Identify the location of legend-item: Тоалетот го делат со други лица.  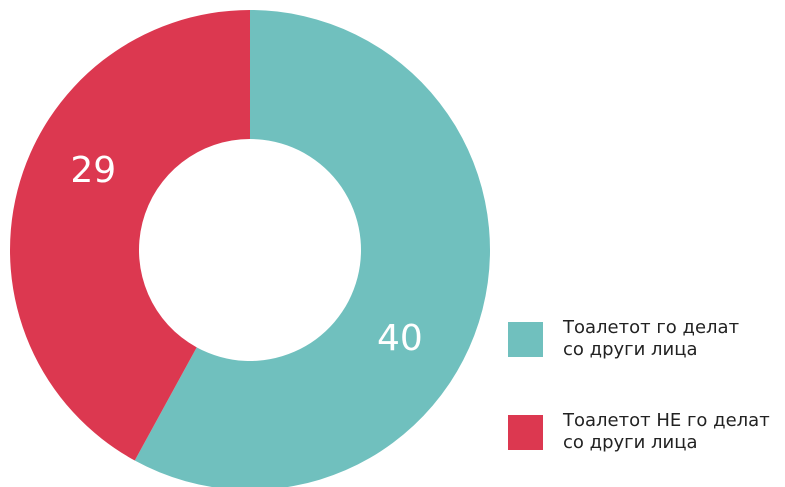
(623, 339).